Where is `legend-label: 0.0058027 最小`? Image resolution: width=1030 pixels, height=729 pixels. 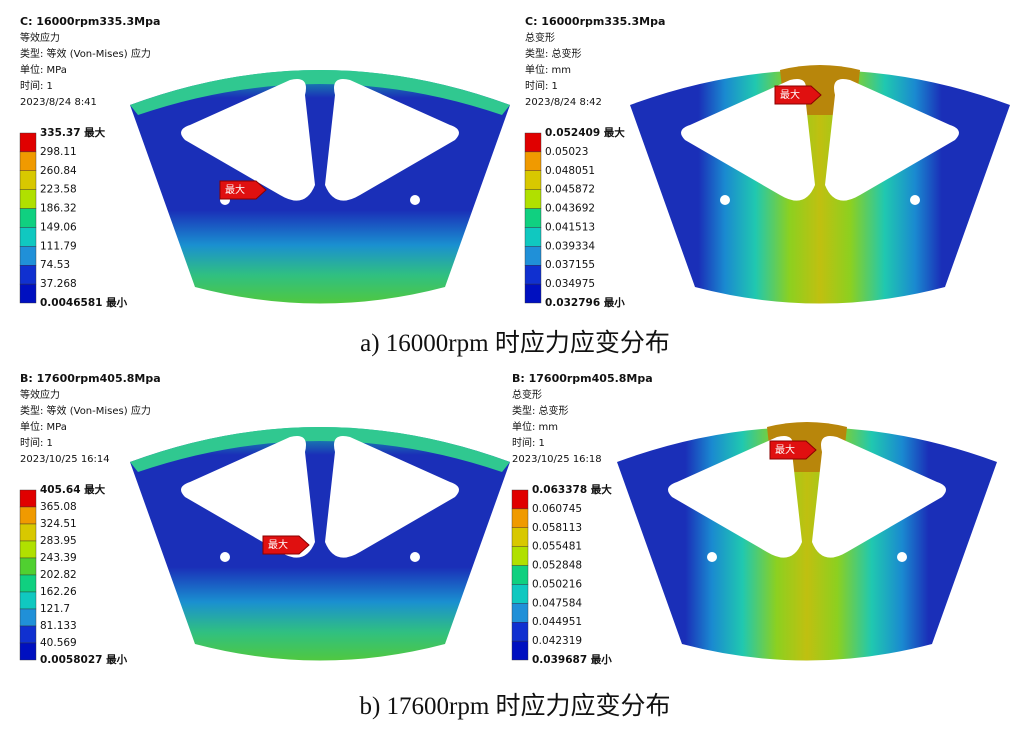
legend-label: 0.0058027 最小 is located at coordinates (84, 659).